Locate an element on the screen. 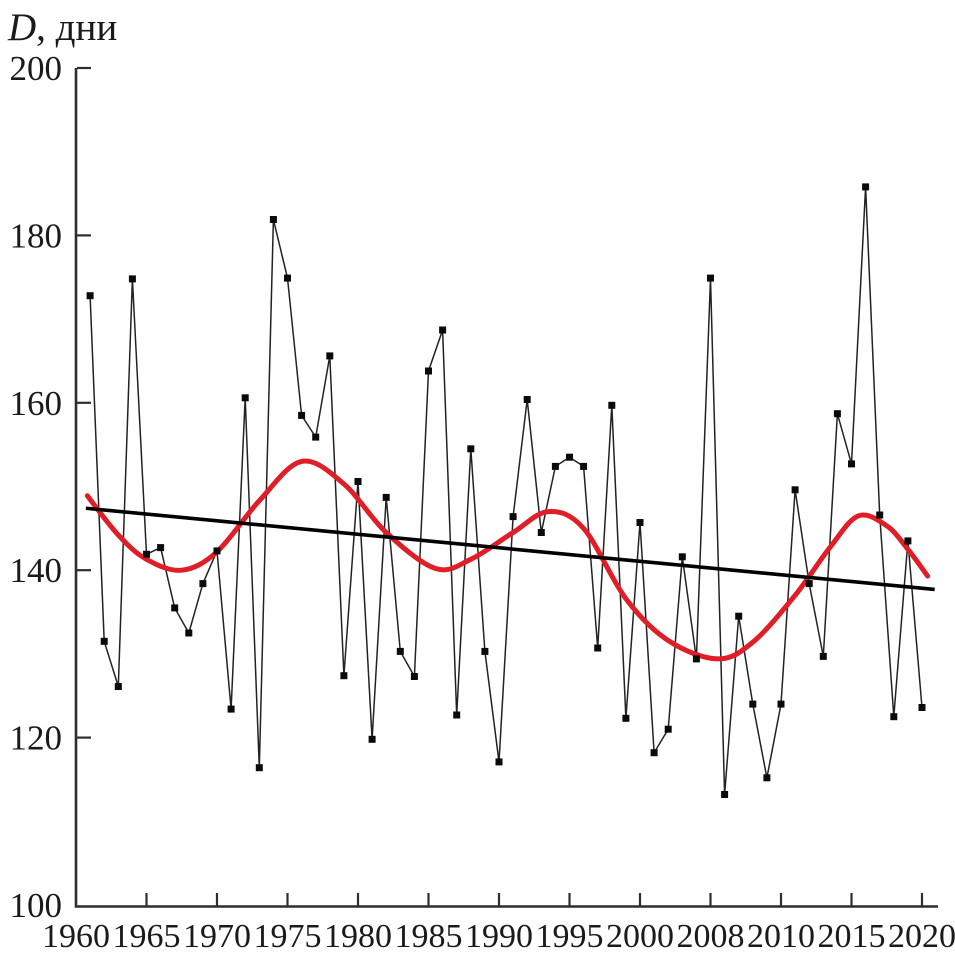 The image size is (955, 963). y-axis-tick-label: 160 is located at coordinates (36, 403).